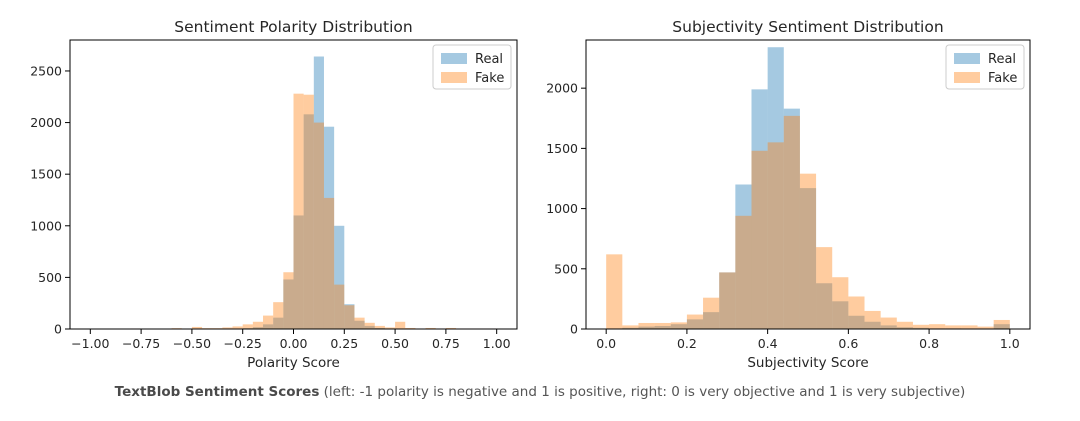 Image resolution: width=1080 pixels, height=421 pixels. Describe the element at coordinates (848, 343) in the screenshot. I see `subjectivity-xtick-label: 0.6` at that location.